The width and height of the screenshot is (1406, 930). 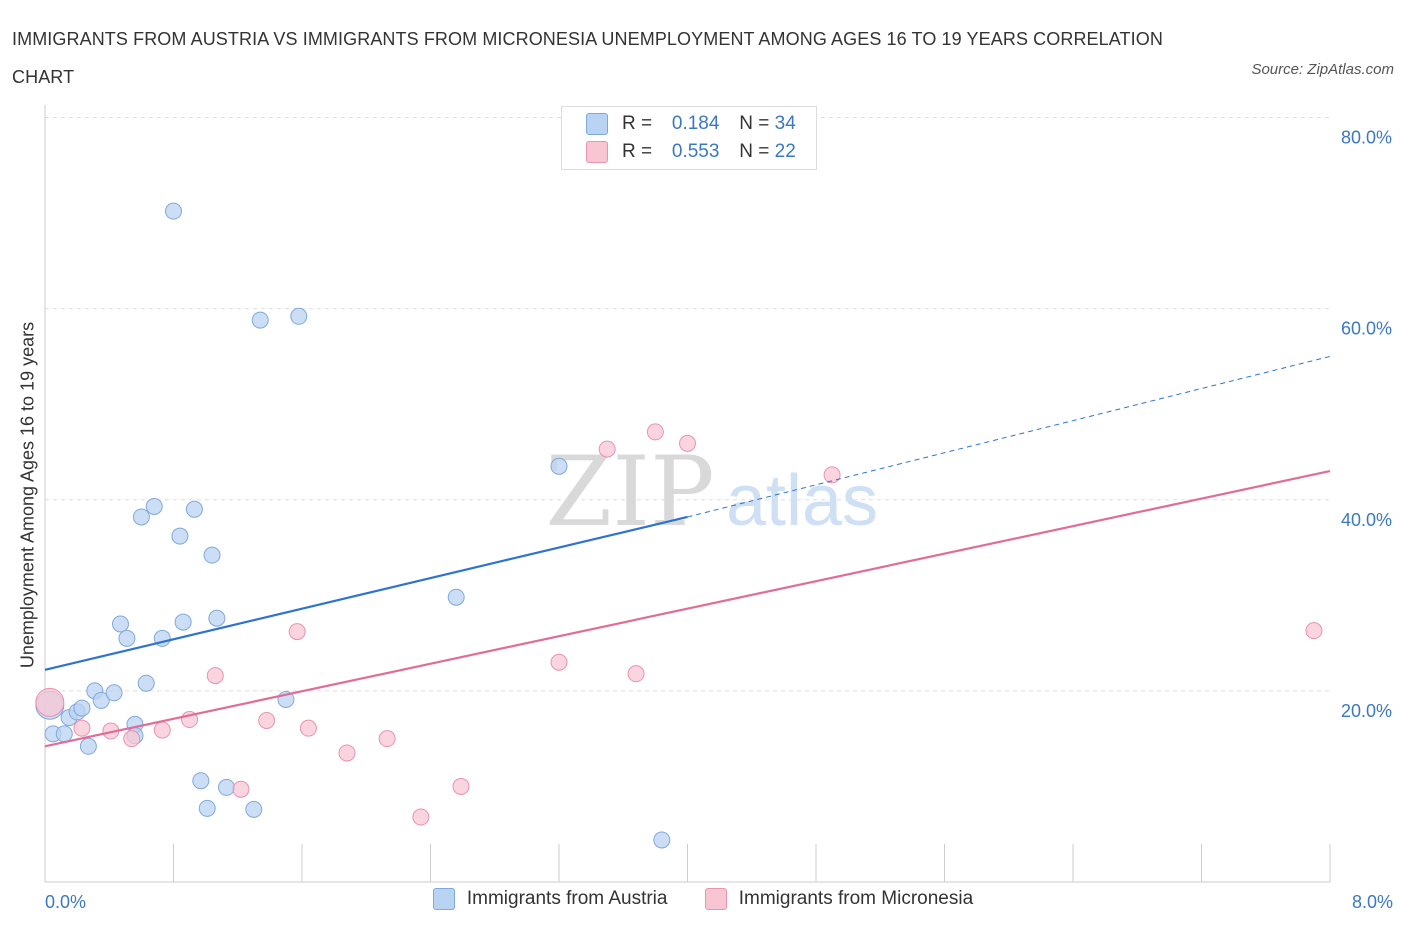 I want to click on legend-row-micronesia: R = 0.553 N = 22, so click(x=691, y=152).